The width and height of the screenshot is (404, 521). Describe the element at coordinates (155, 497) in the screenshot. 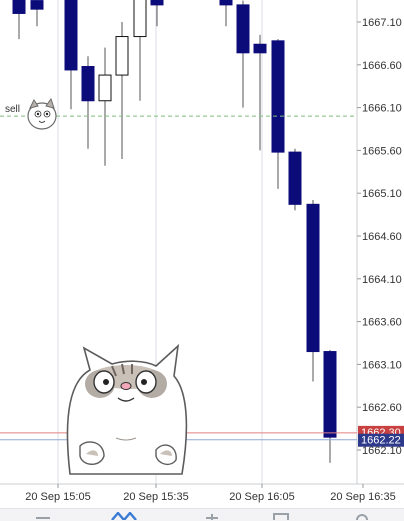

I see `time-tick-label: 20 Sep 15:35` at that location.